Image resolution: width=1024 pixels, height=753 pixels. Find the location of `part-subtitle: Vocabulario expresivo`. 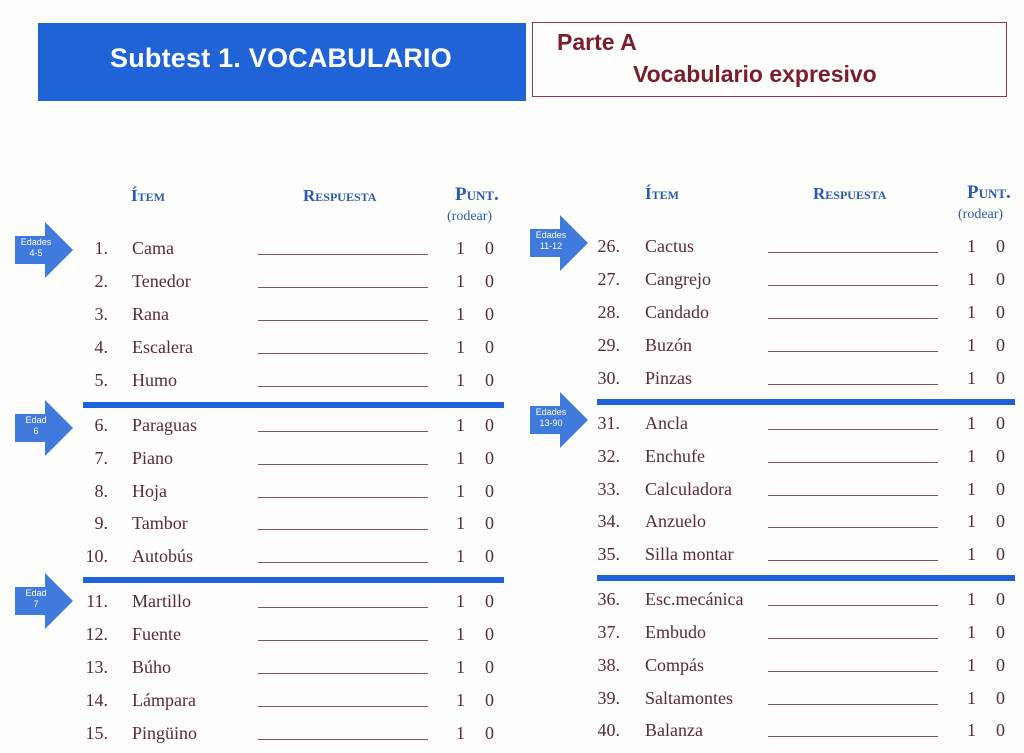

part-subtitle: Vocabulario expresivo is located at coordinates (755, 74).